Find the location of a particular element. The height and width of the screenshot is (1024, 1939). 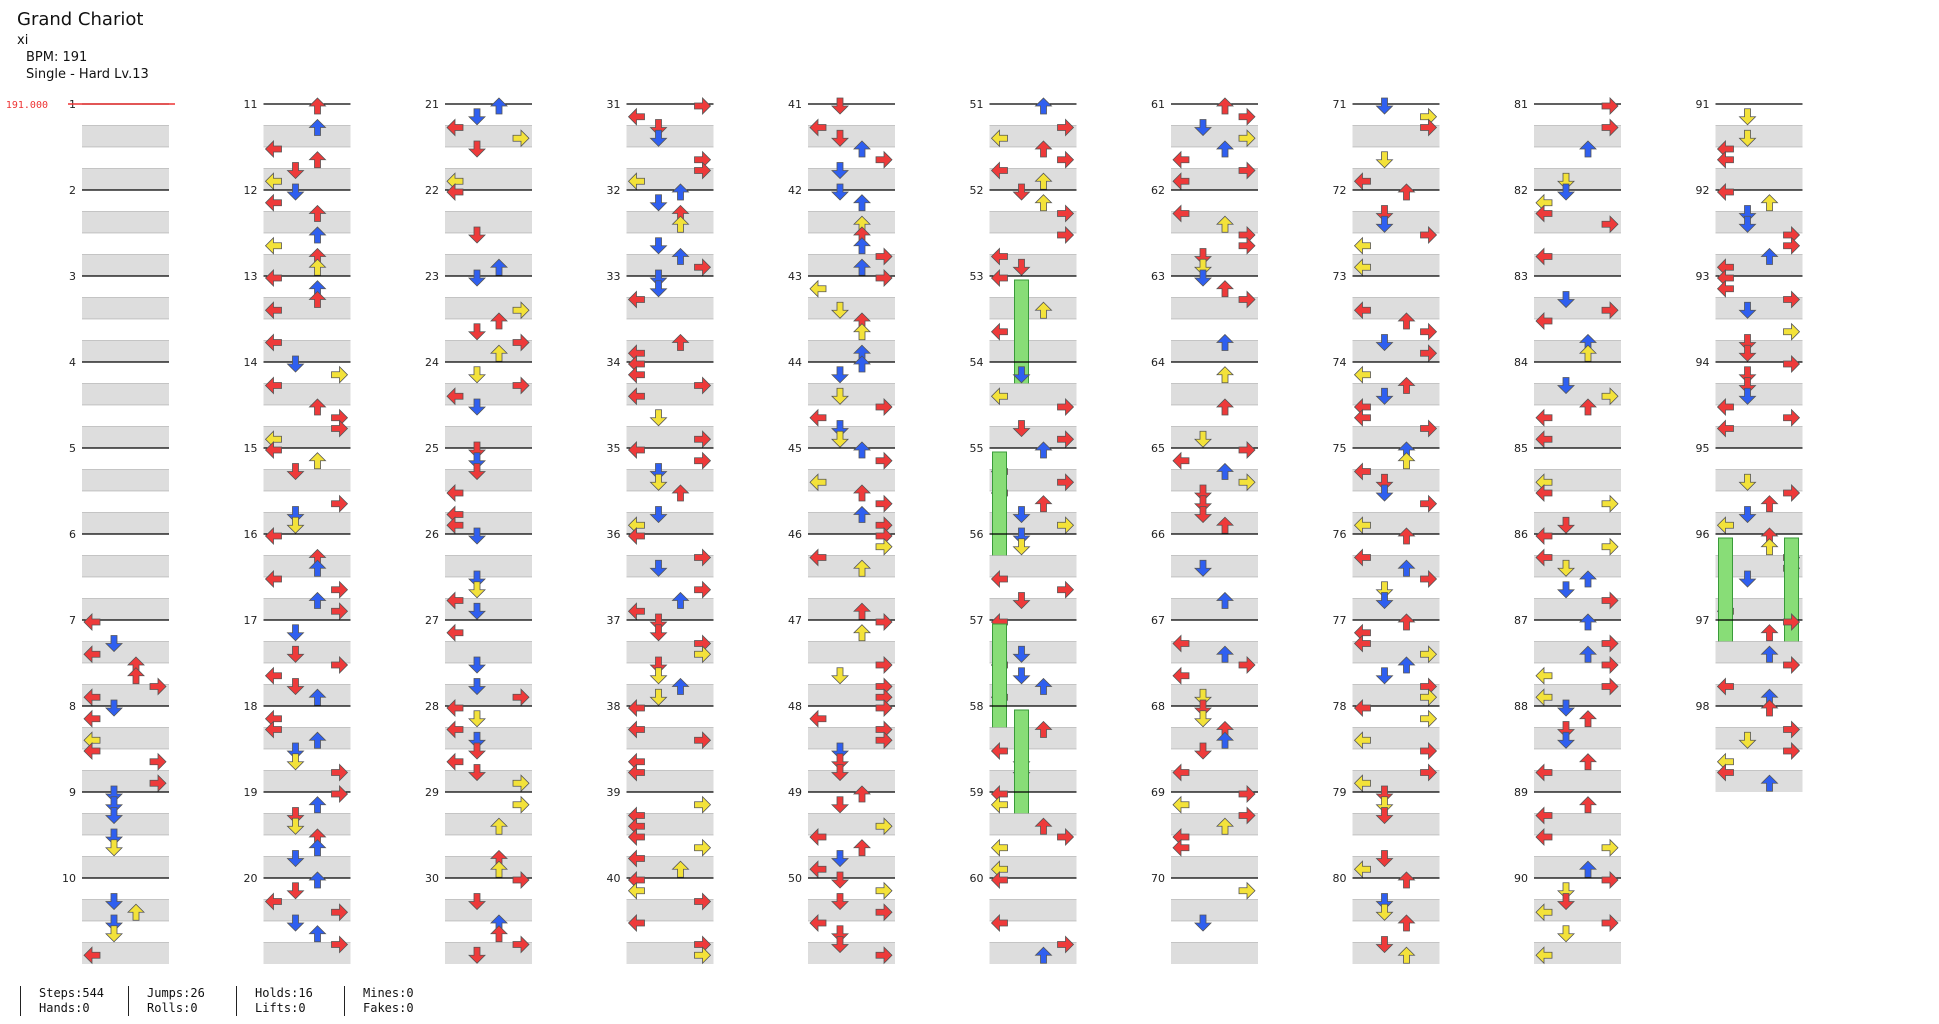

stats-col-jumps: Jumps:26 Rolls:0 is located at coordinates (177, 1001).